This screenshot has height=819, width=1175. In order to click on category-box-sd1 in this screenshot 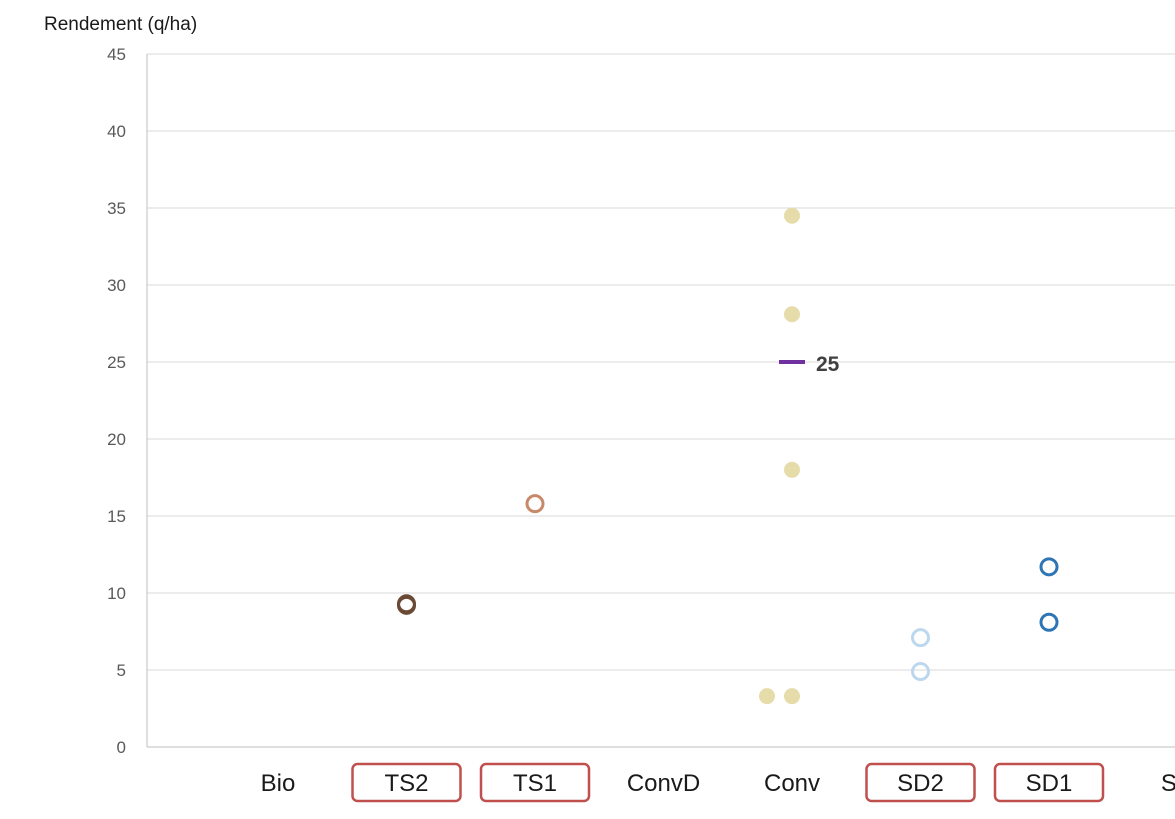, I will do `click(1049, 782)`.